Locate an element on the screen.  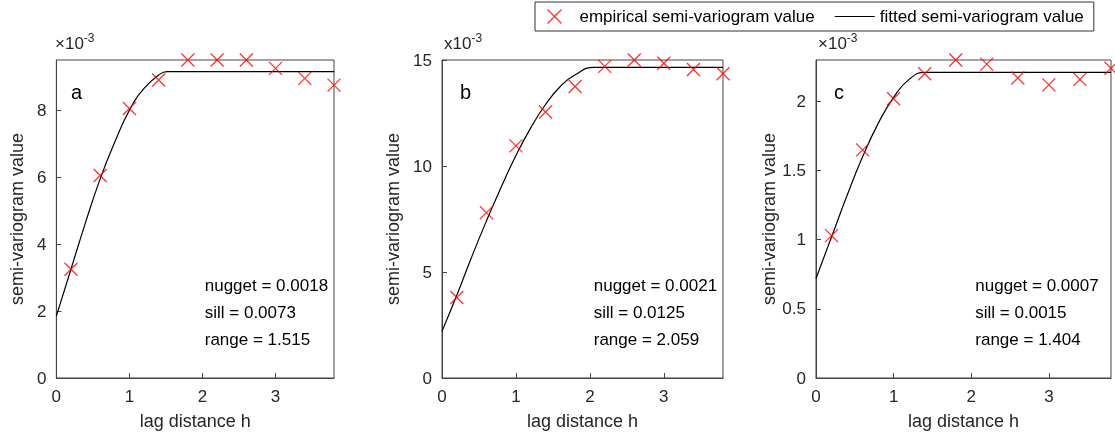
annotation: range = 1.515 is located at coordinates (257, 339).